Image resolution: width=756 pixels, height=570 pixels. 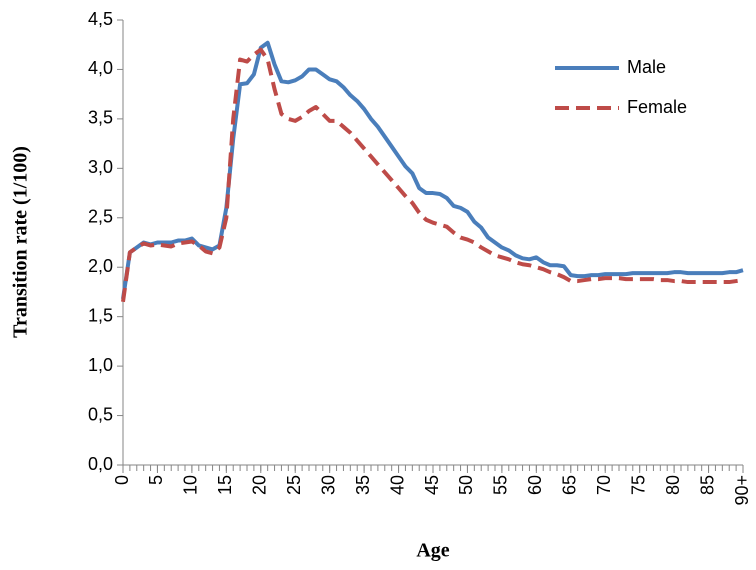 I want to click on y-tick-label: 2,5, so click(x=100, y=217).